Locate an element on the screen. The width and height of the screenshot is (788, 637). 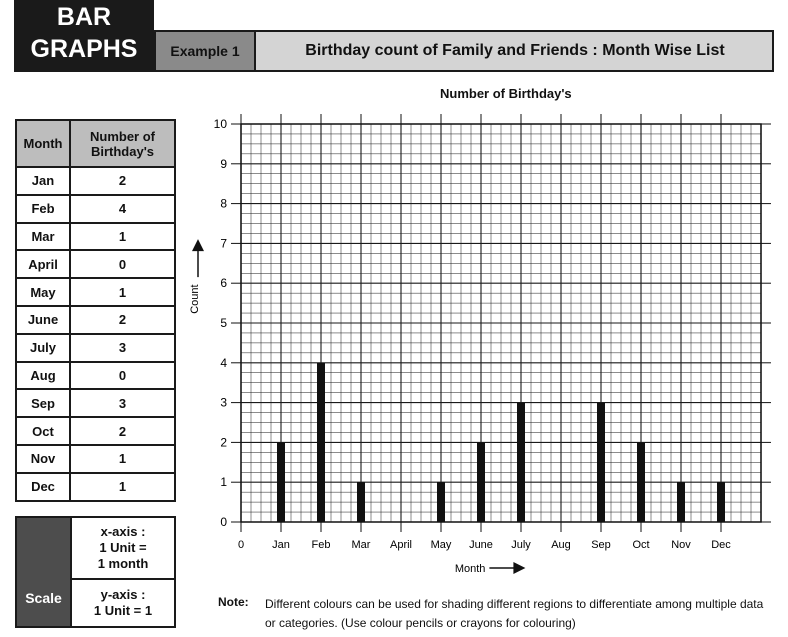
y-tick-label: 2 is located at coordinates (223, 442).